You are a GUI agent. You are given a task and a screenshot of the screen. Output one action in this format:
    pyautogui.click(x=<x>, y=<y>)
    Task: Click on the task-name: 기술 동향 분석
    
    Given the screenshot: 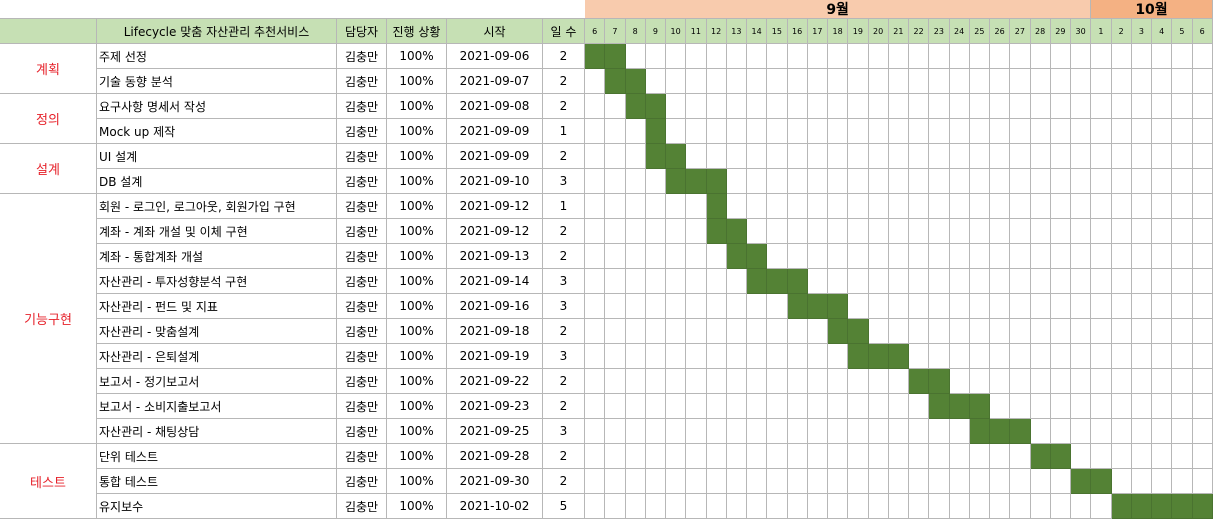 What is the action you would take?
    pyautogui.click(x=217, y=81)
    